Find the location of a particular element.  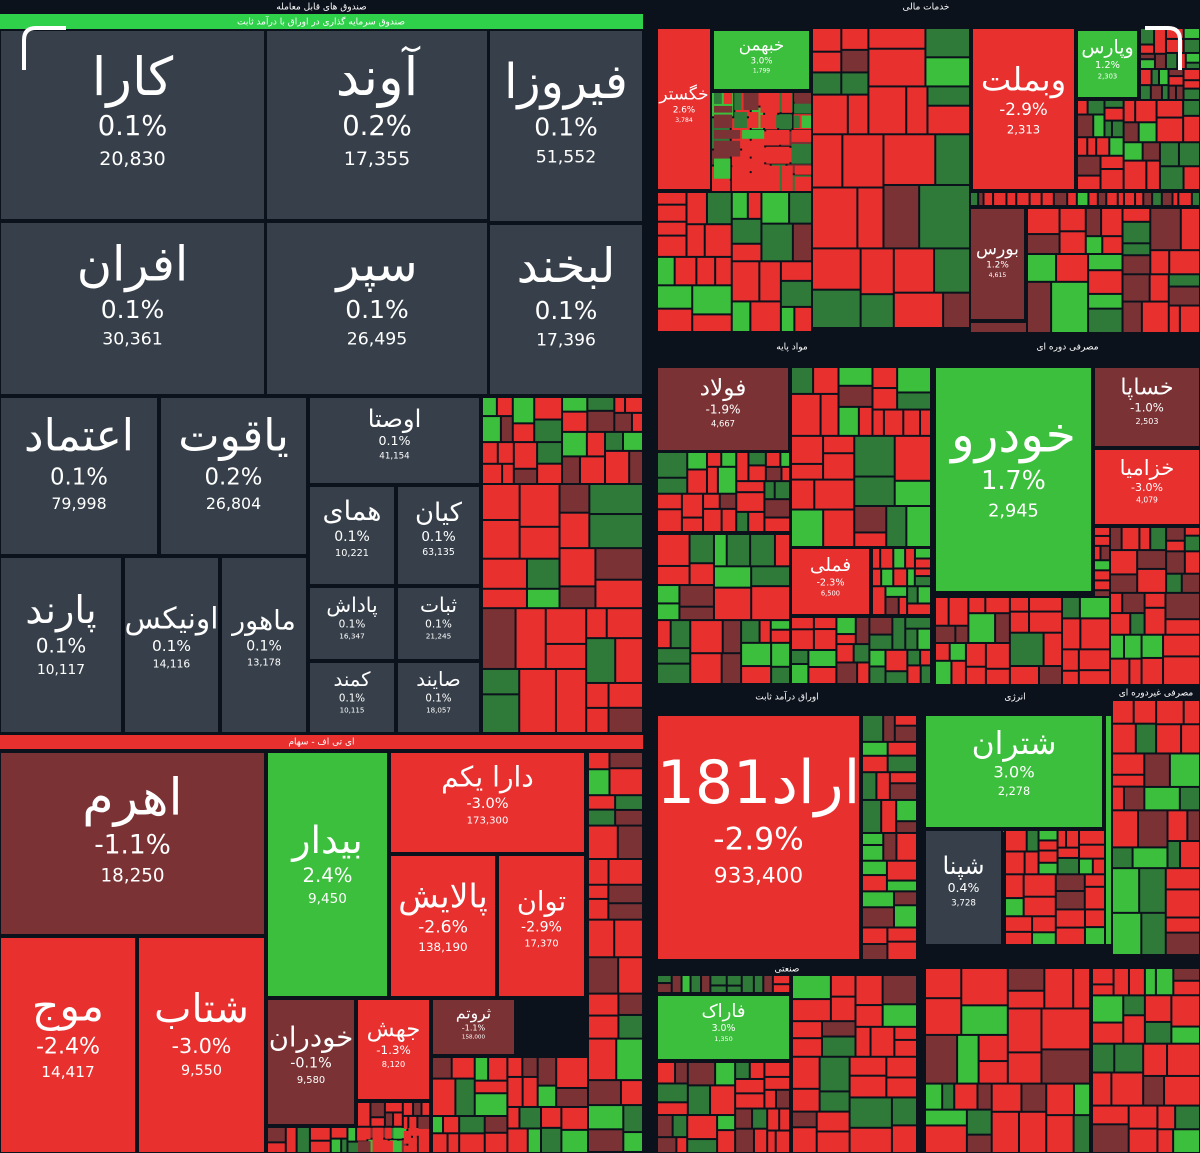

stock-volume: 18,250 is located at coordinates (133, 876).